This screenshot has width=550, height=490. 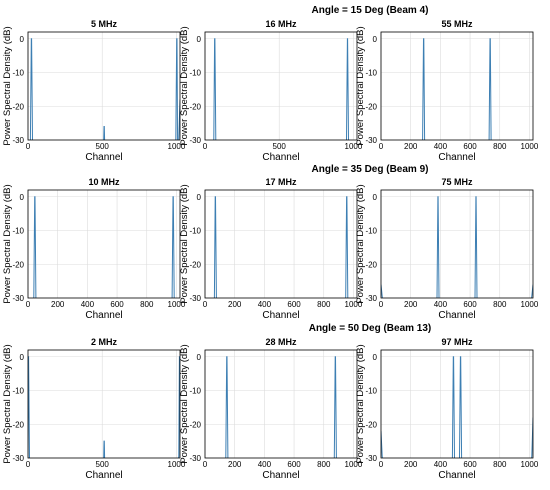 What do you see at coordinates (457, 182) in the screenshot?
I see `subplot-title: 75 MHz` at bounding box center [457, 182].